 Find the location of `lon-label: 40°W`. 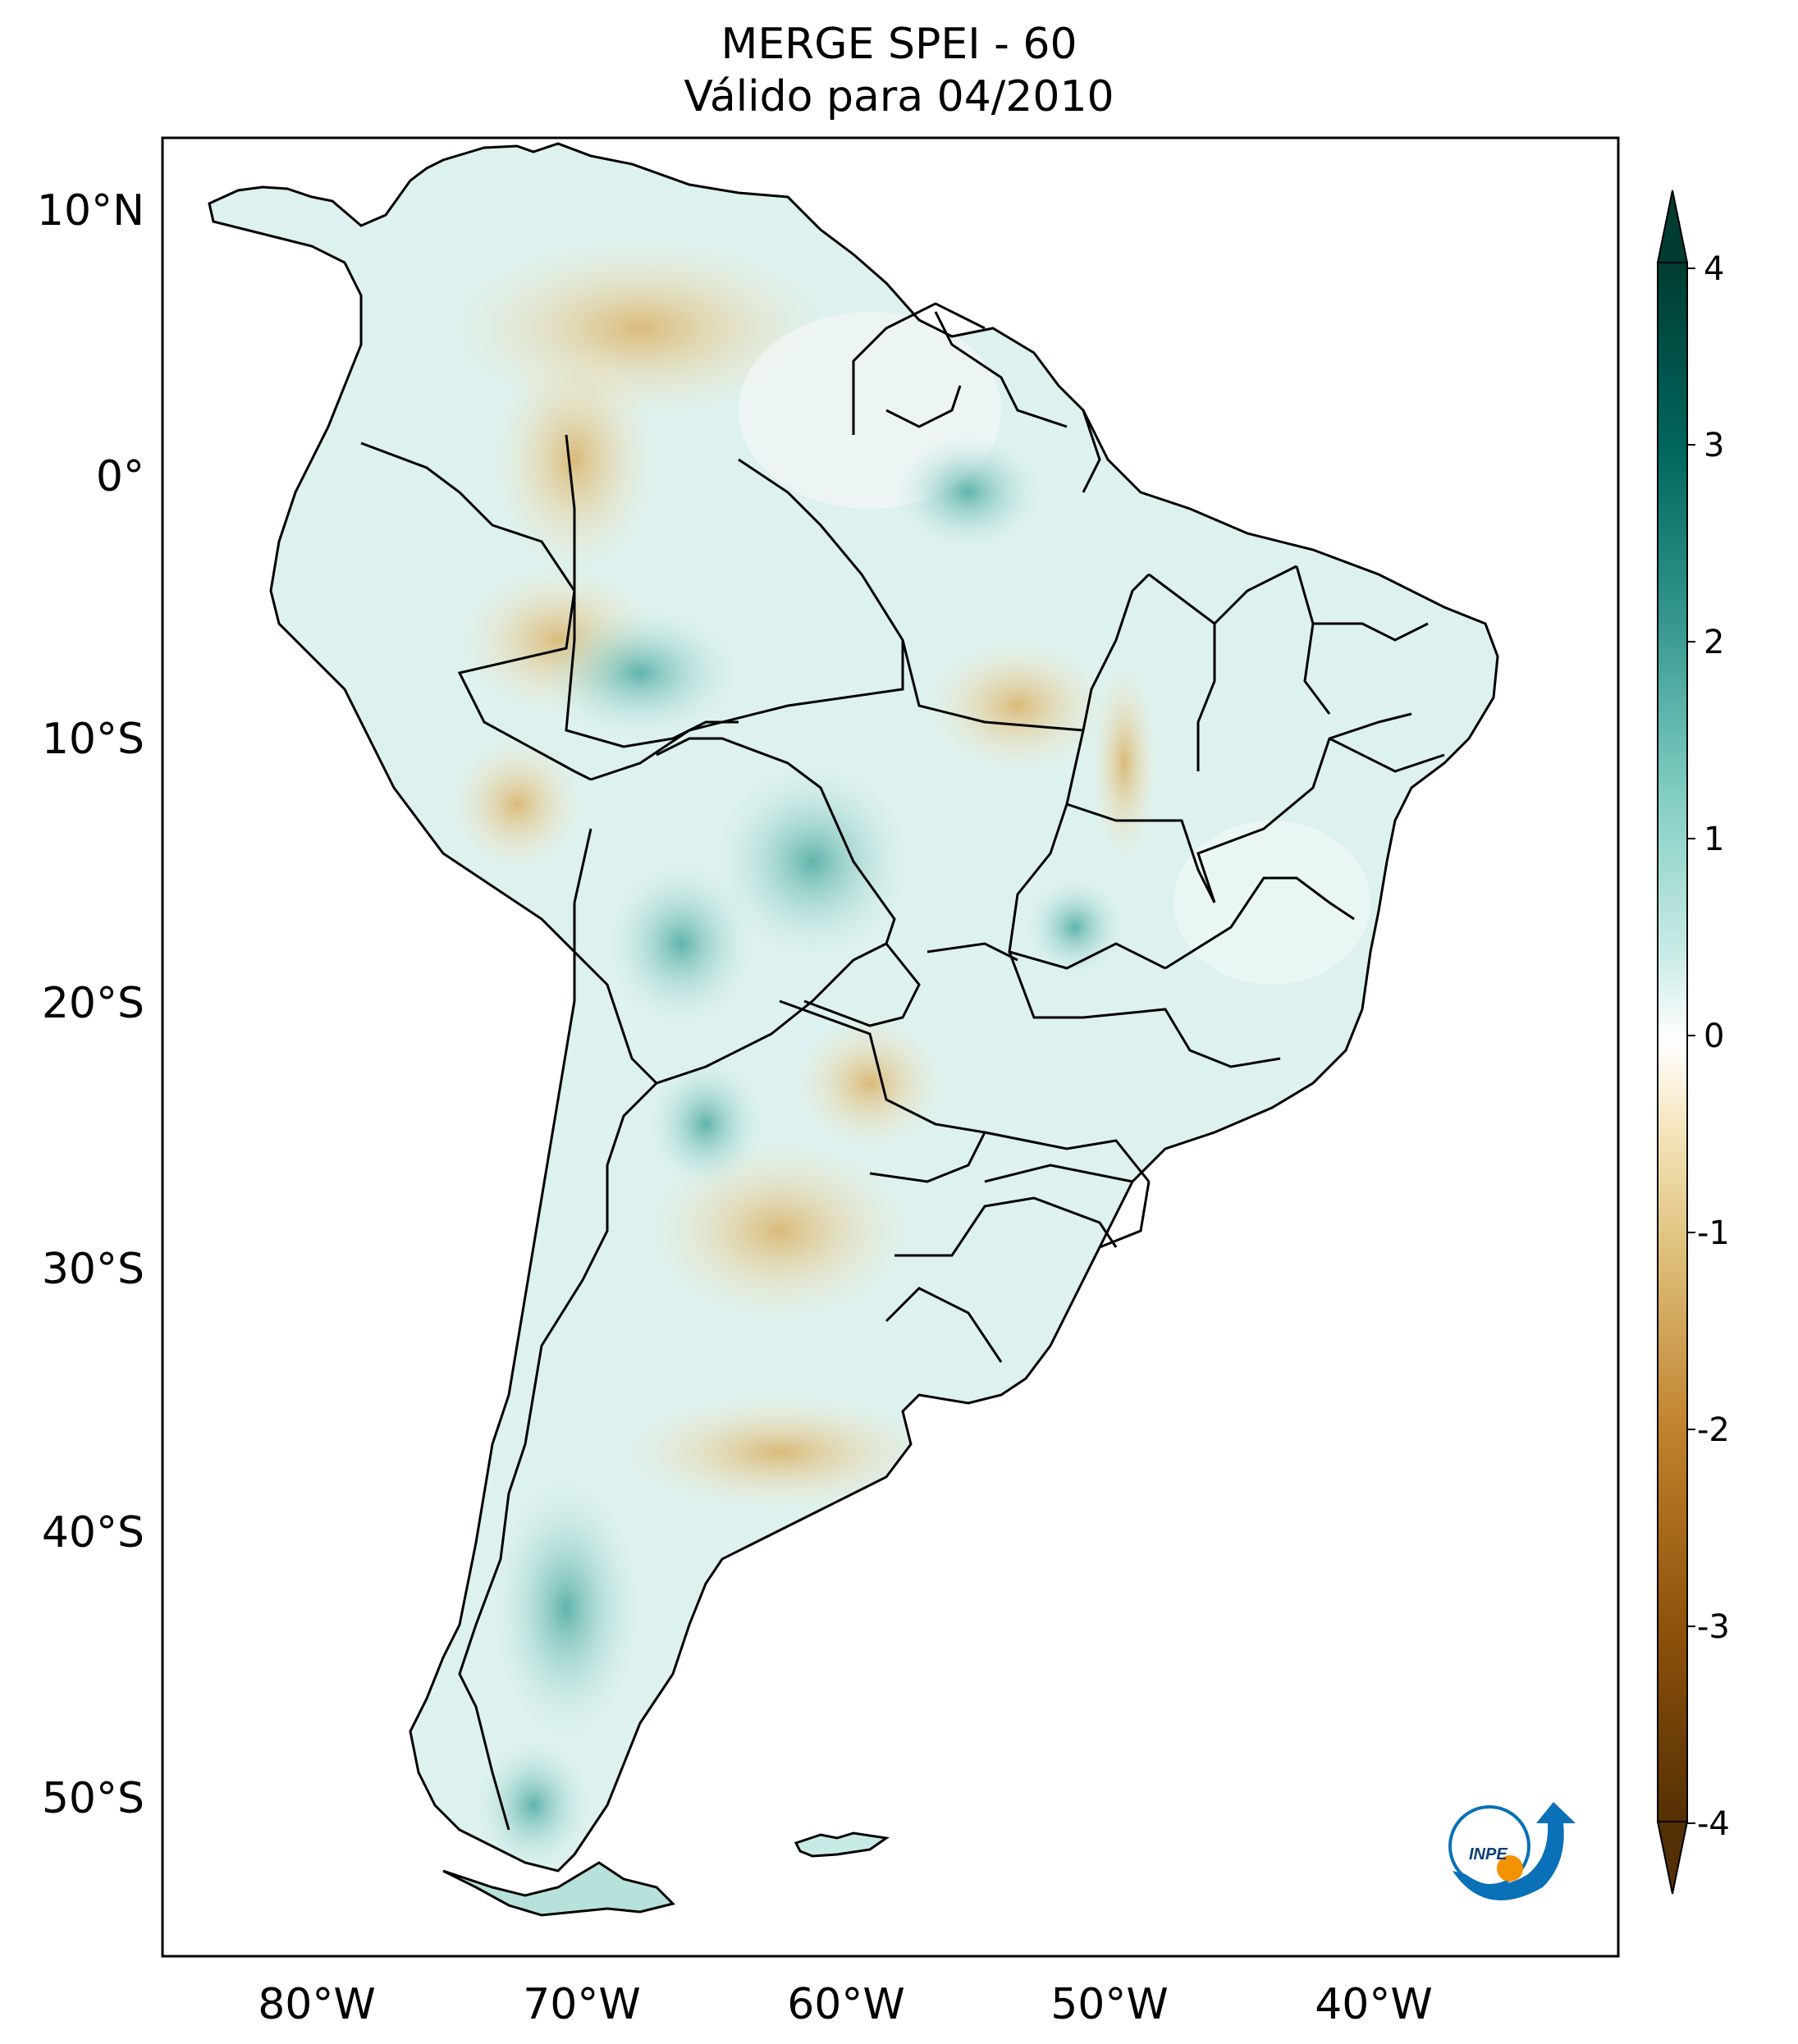

lon-label: 40°W is located at coordinates (1374, 2005).